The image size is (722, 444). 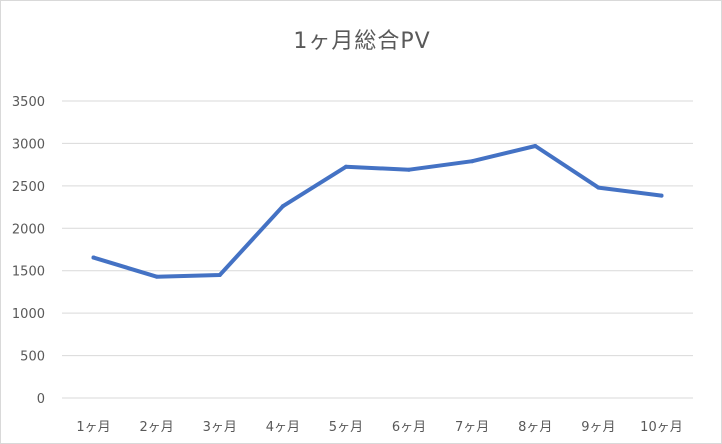 I want to click on y-tick-label: 1500, so click(x=28, y=272).